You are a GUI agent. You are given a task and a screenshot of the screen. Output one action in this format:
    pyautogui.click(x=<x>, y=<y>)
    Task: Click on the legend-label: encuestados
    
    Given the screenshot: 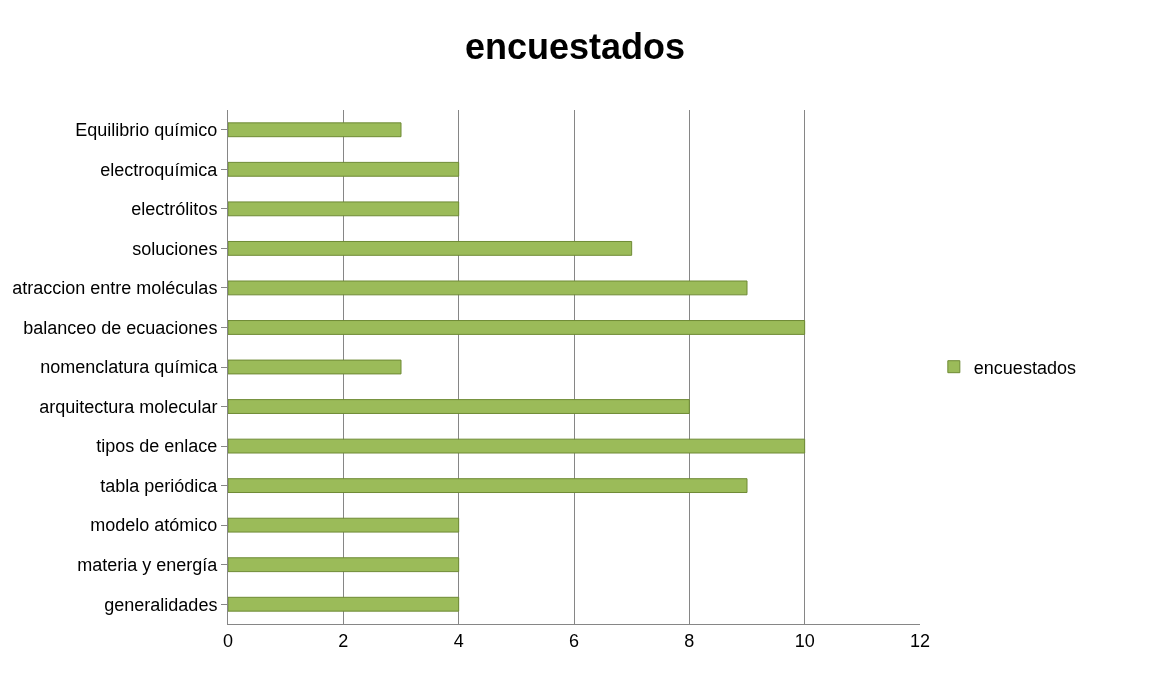 What is the action you would take?
    pyautogui.click(x=1024, y=367)
    